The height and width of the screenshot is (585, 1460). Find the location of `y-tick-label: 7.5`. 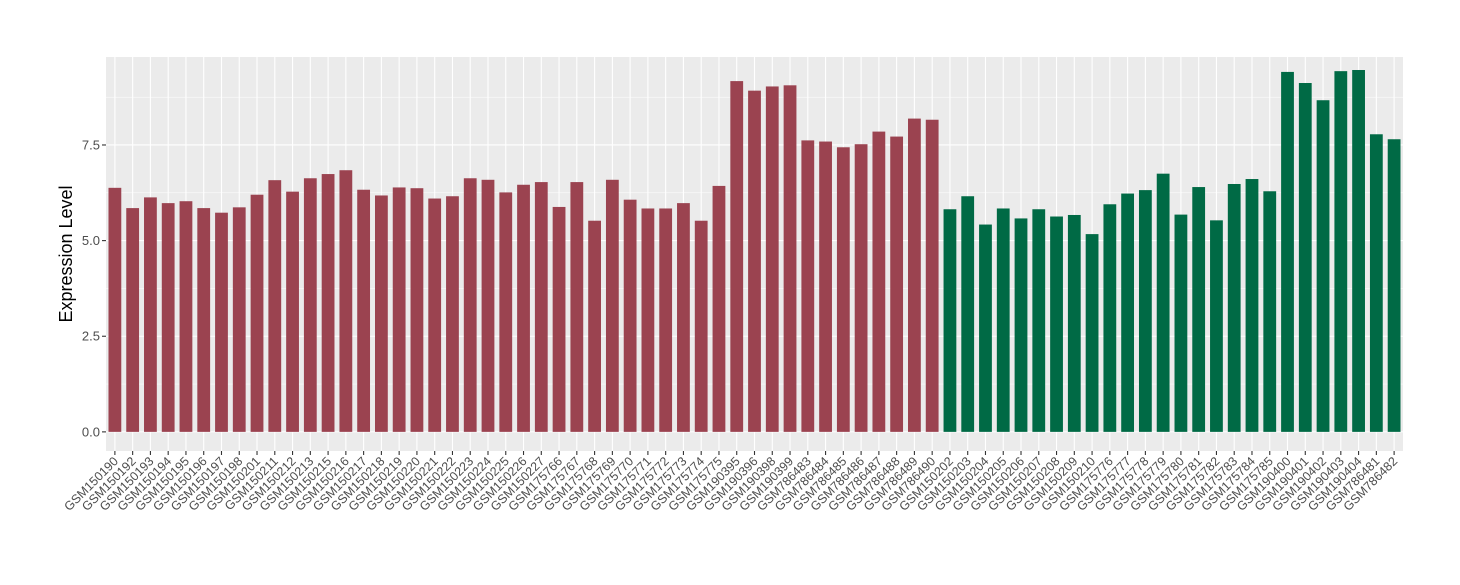

y-tick-label: 7.5 is located at coordinates (91, 144).